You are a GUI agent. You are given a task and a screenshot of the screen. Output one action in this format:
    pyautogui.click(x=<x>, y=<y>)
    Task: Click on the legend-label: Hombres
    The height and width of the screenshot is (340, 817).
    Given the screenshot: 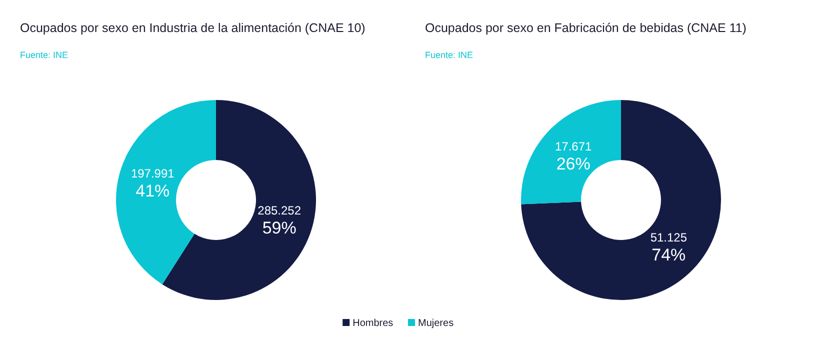 What is the action you would take?
    pyautogui.click(x=373, y=323)
    